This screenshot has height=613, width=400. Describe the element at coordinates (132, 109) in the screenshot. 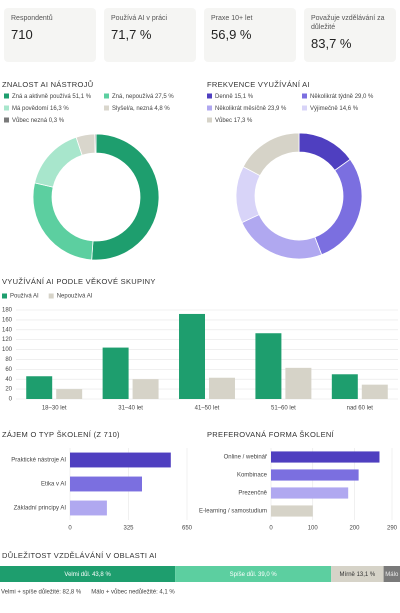

I see `legend-name: Slyšel/a, nezná` at that location.